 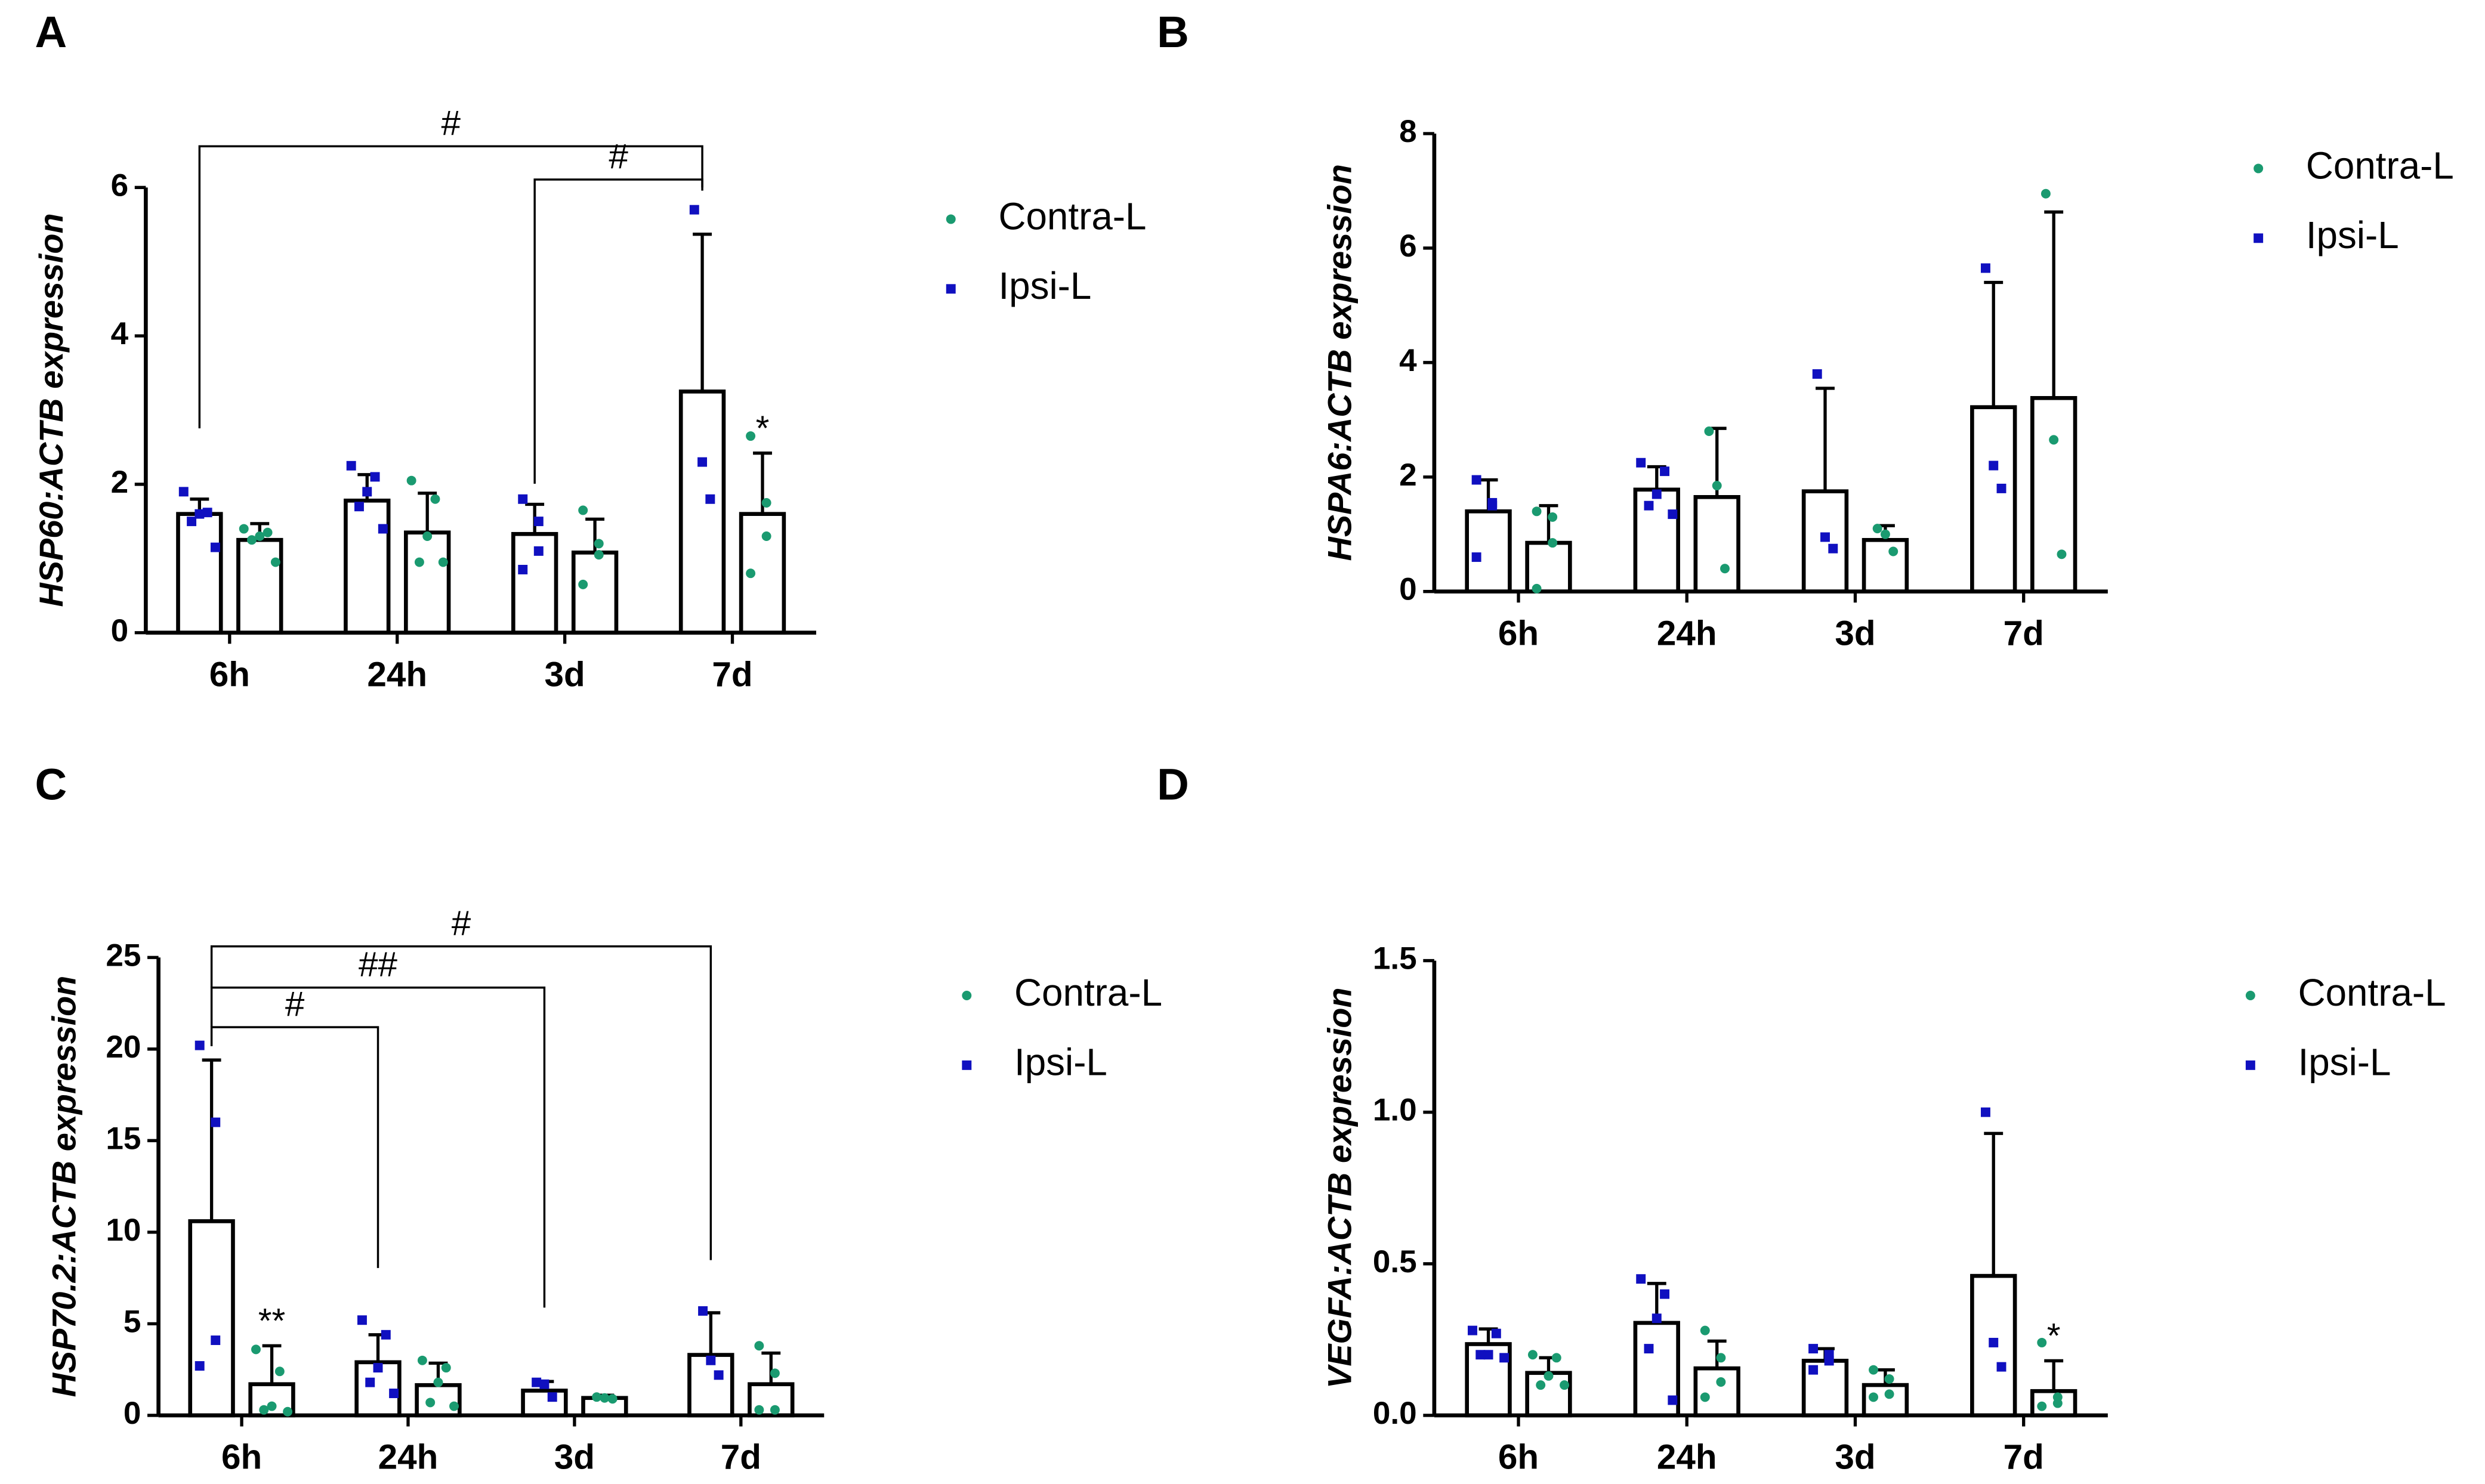 I want to click on panel-letter: B, so click(x=1173, y=32).